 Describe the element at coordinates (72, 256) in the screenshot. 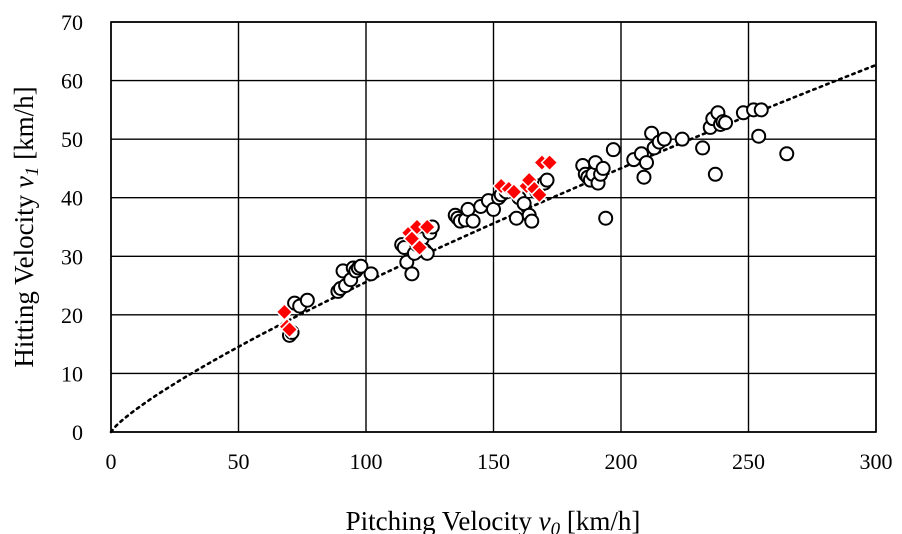

I see `y-tick-label: 30` at that location.